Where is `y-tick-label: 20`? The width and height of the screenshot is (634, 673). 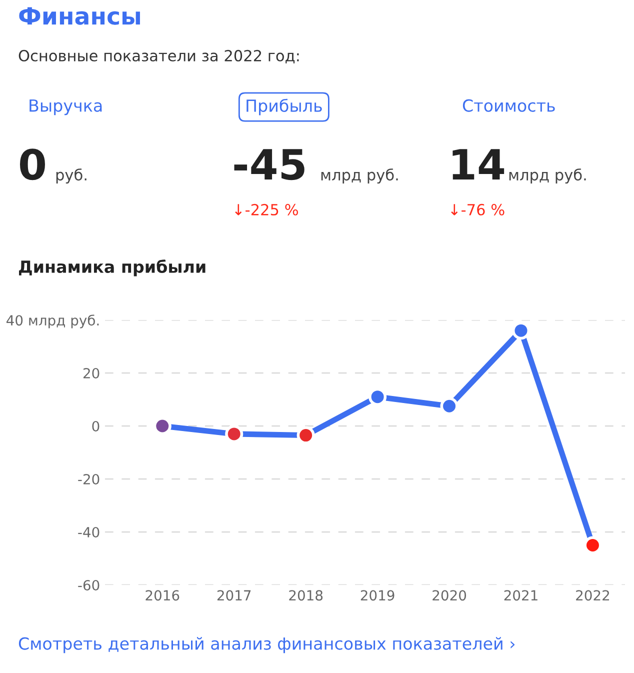
y-tick-label: 20 is located at coordinates (91, 373).